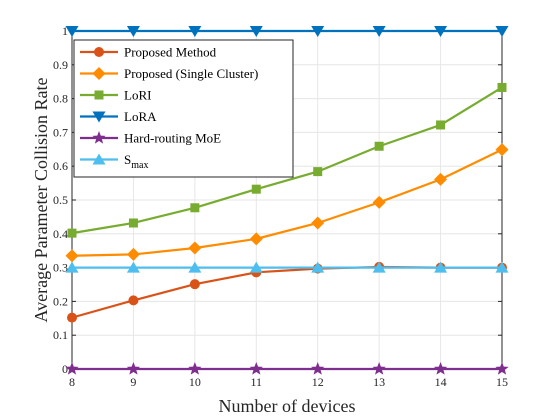  Describe the element at coordinates (441, 382) in the screenshot. I see `x-tick-label: 14` at that location.